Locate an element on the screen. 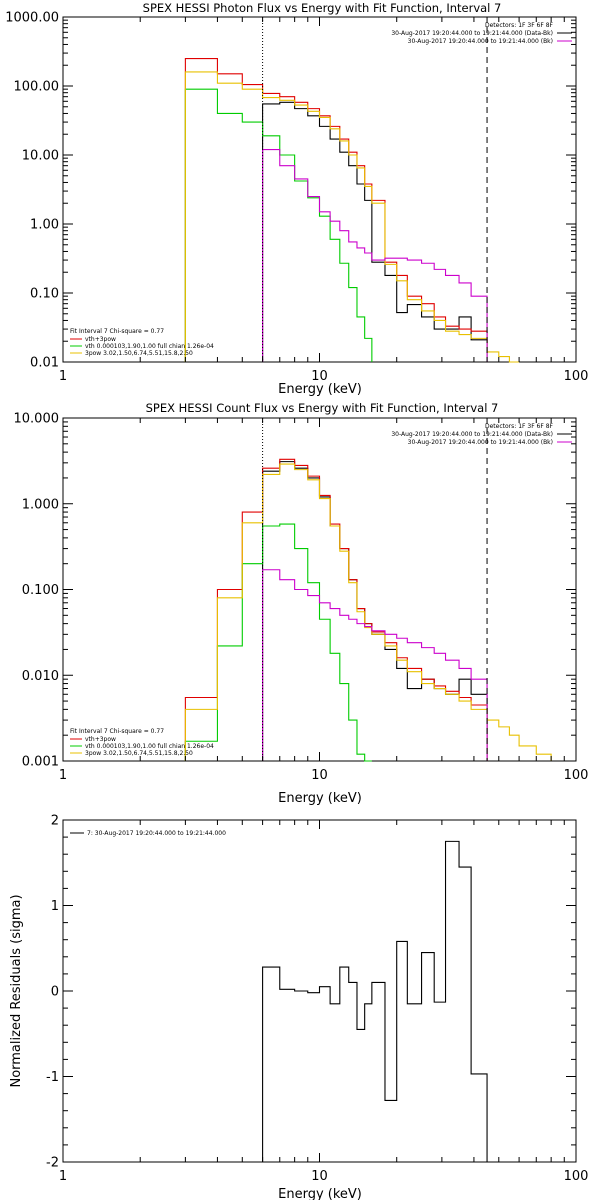 The width and height of the screenshot is (600, 1200). series-3pow is located at coordinates (352, 217).